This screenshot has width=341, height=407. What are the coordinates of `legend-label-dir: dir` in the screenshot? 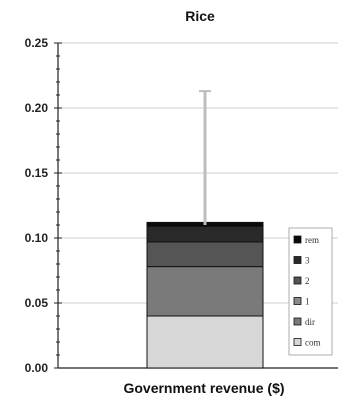 It's located at (310, 322).